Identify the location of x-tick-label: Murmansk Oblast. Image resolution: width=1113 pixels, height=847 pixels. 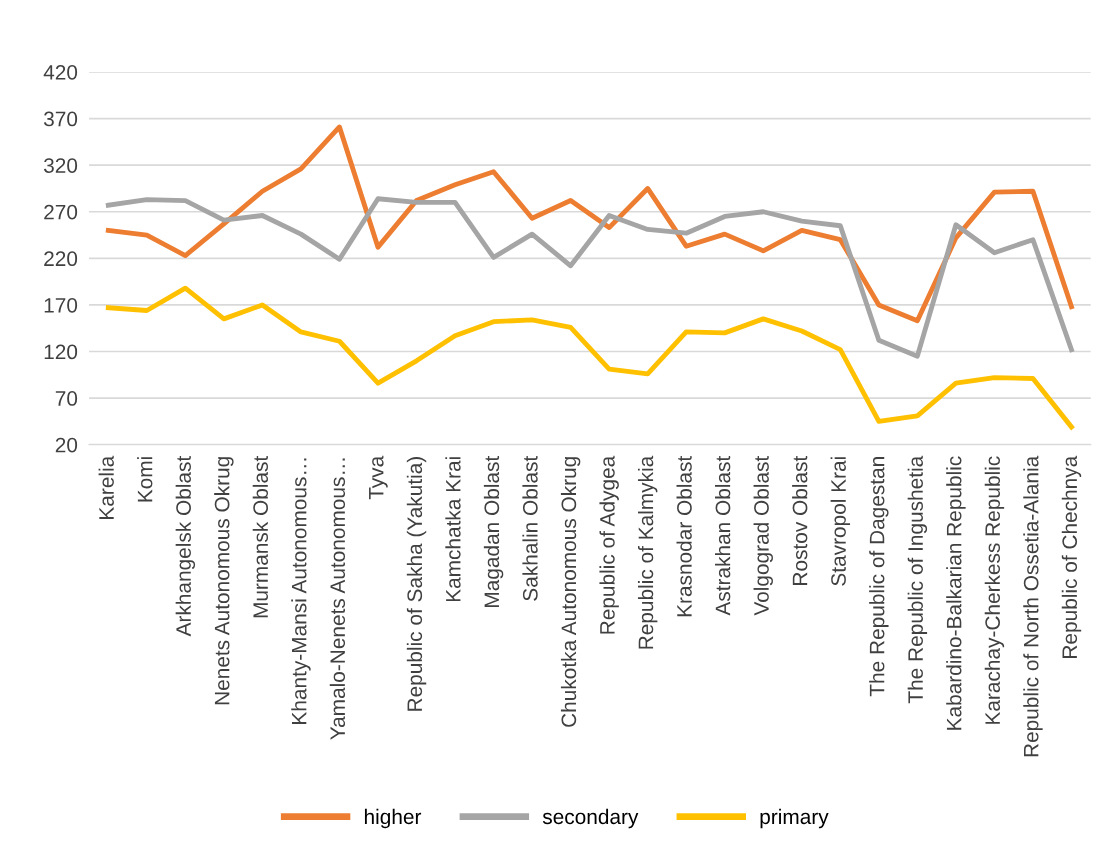
(260, 536).